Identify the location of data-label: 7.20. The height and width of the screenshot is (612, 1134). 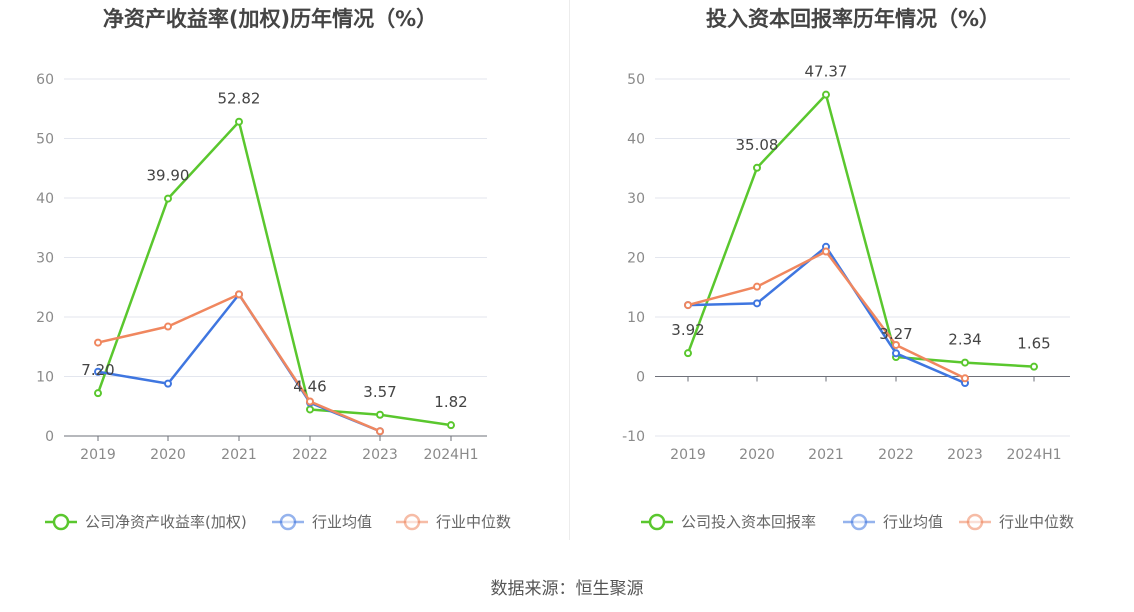
(97, 370).